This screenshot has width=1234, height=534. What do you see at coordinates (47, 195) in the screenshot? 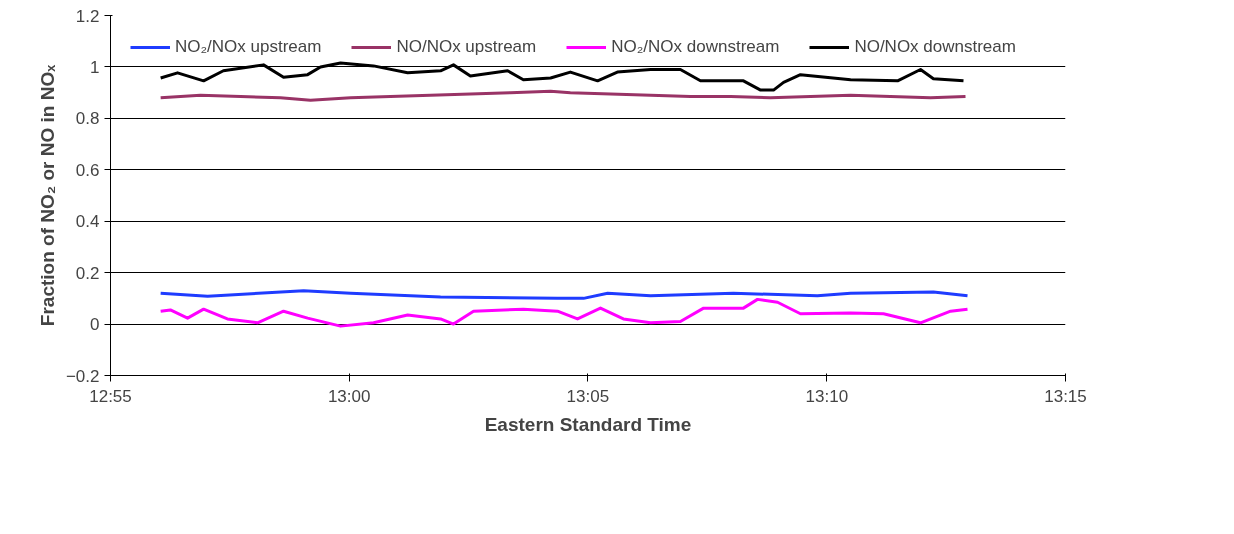
I see `y-axis-title: Fraction of NO₂ or NO in NOₓ` at bounding box center [47, 195].